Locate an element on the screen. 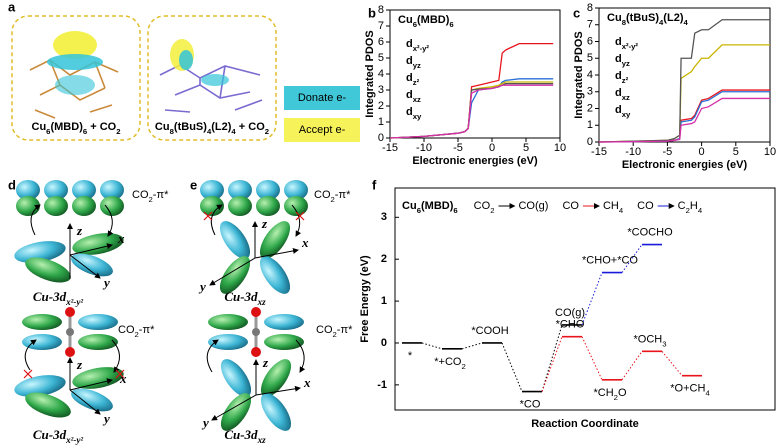 The image size is (779, 445). y-axis-title: Free Energy (eV) is located at coordinates (365, 299).